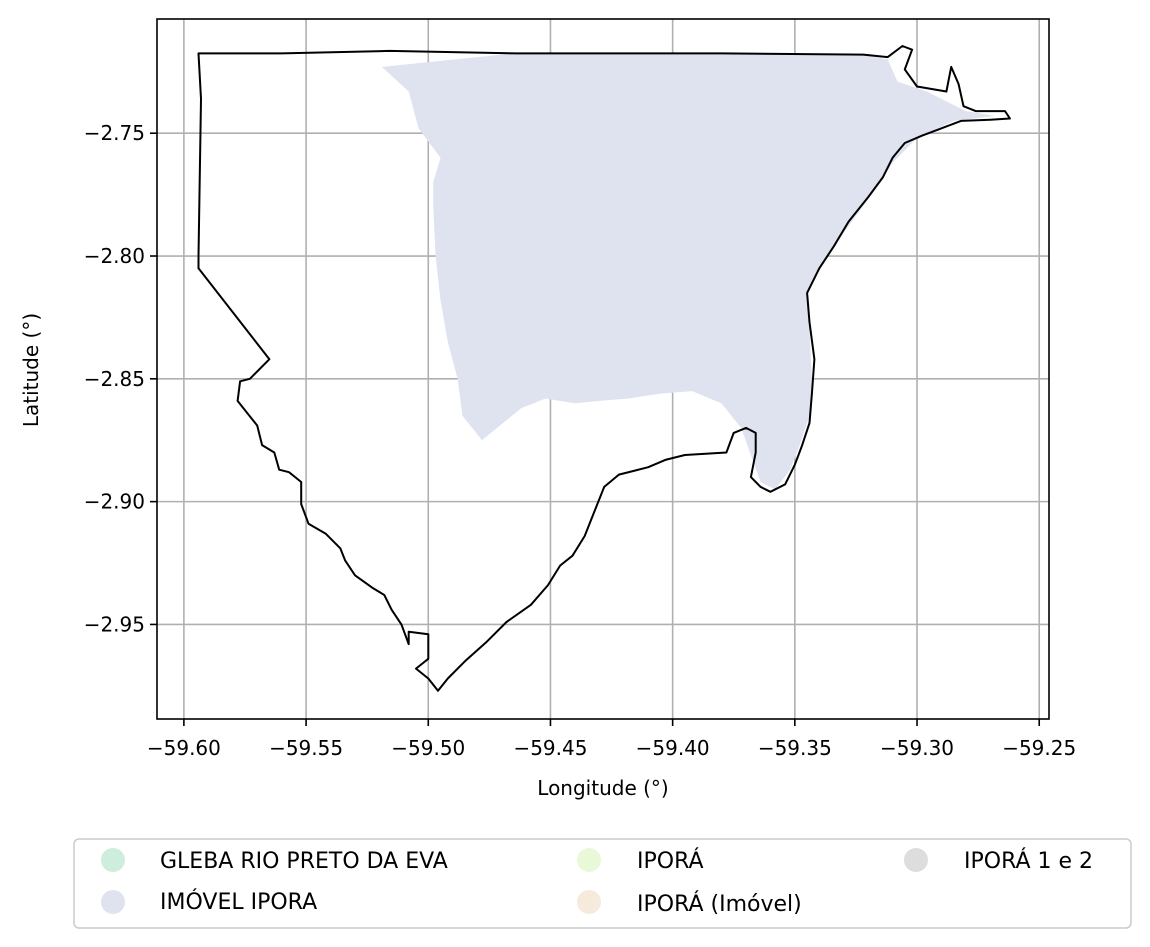  What do you see at coordinates (306, 748) in the screenshot?
I see `x-tick-label: −59.55` at bounding box center [306, 748].